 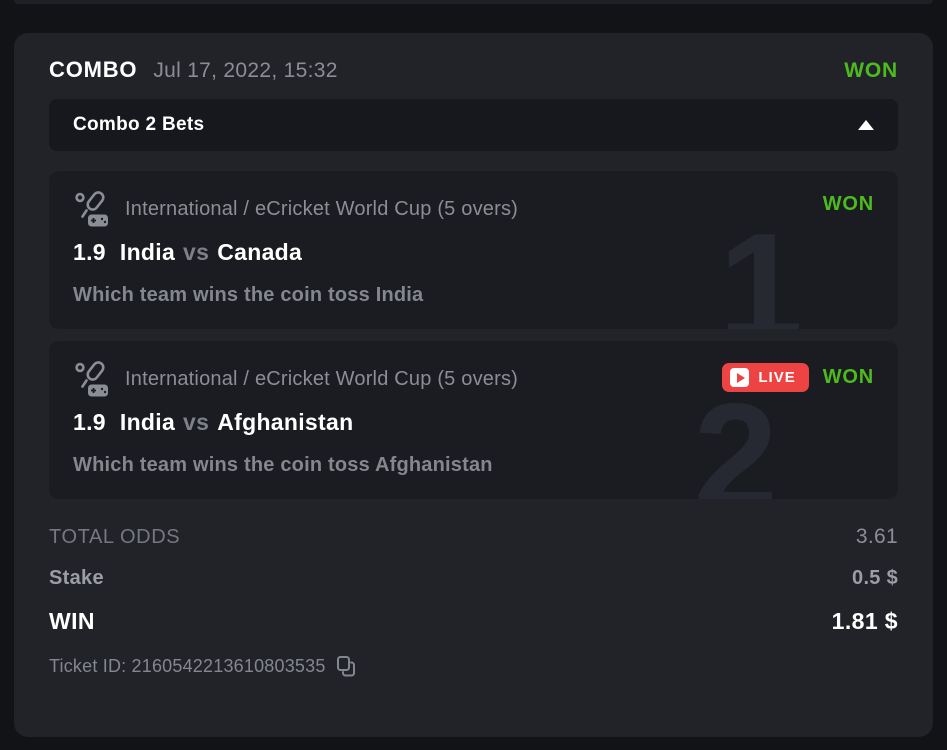 What do you see at coordinates (473, 125) in the screenshot?
I see `combo-toggle-bar: Combo 2 Bets` at bounding box center [473, 125].